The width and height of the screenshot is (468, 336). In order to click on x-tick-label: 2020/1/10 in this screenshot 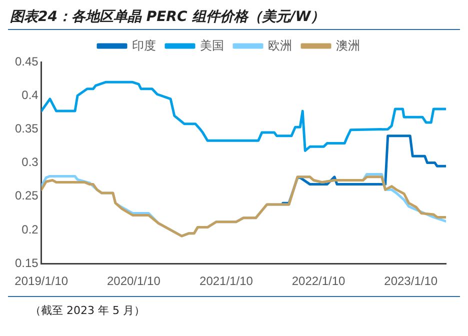, I will do `click(133, 281)`.